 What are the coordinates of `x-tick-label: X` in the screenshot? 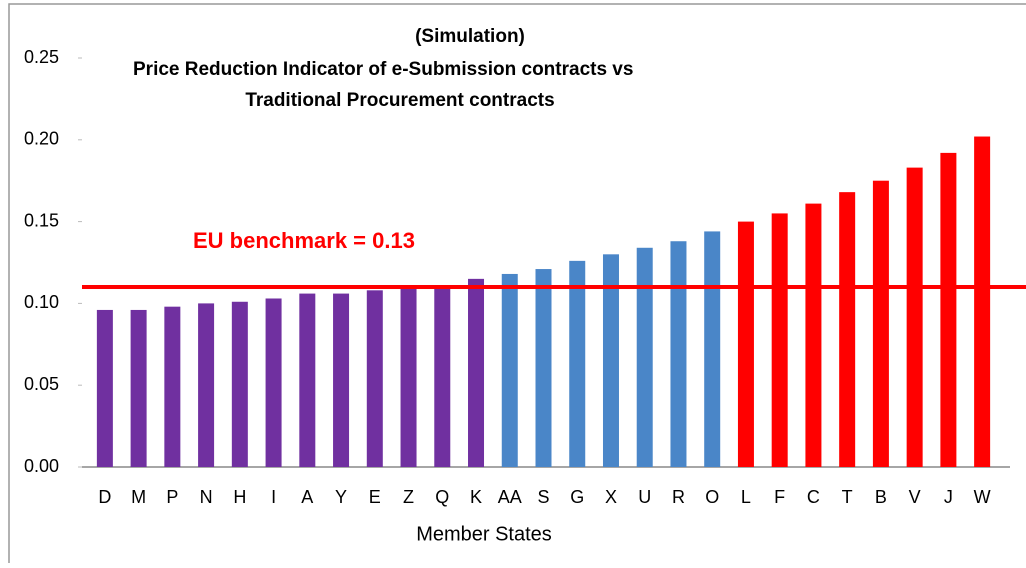 It's located at (611, 497).